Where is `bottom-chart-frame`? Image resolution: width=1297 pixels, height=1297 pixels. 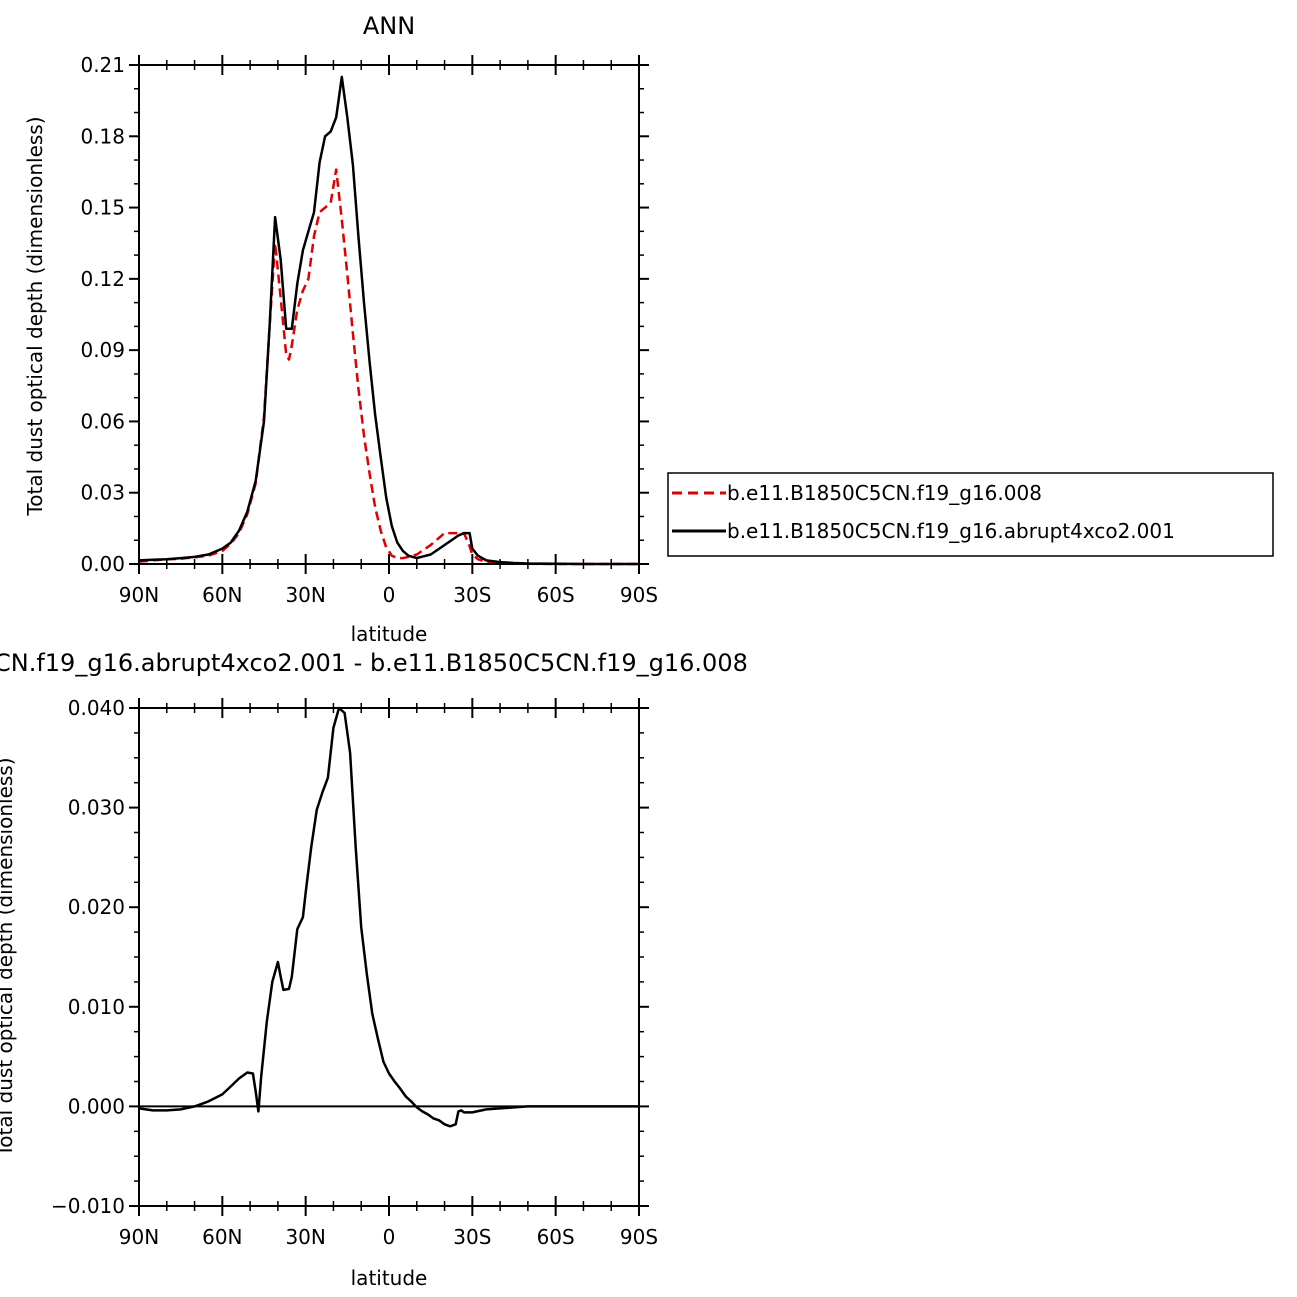 bottom-chart-frame is located at coordinates (389, 957).